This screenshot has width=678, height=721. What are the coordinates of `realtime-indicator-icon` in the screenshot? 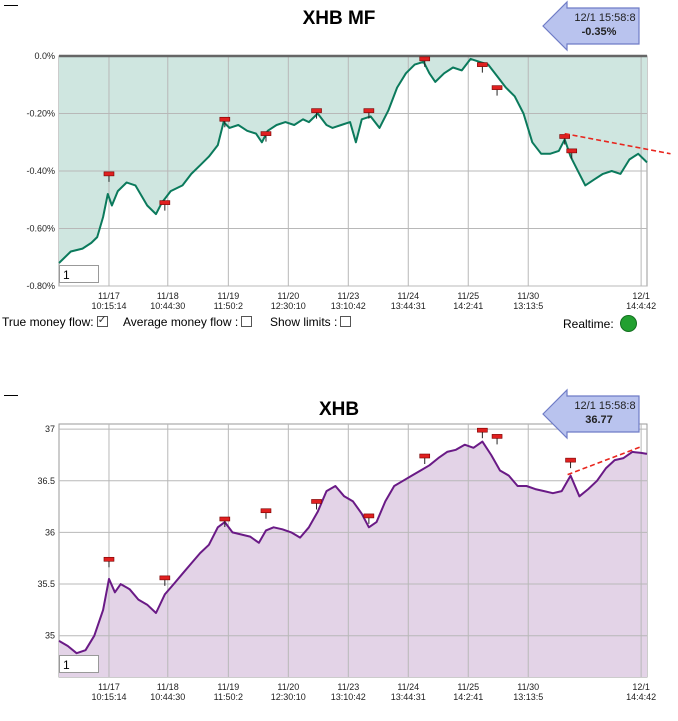 It's located at (628, 323).